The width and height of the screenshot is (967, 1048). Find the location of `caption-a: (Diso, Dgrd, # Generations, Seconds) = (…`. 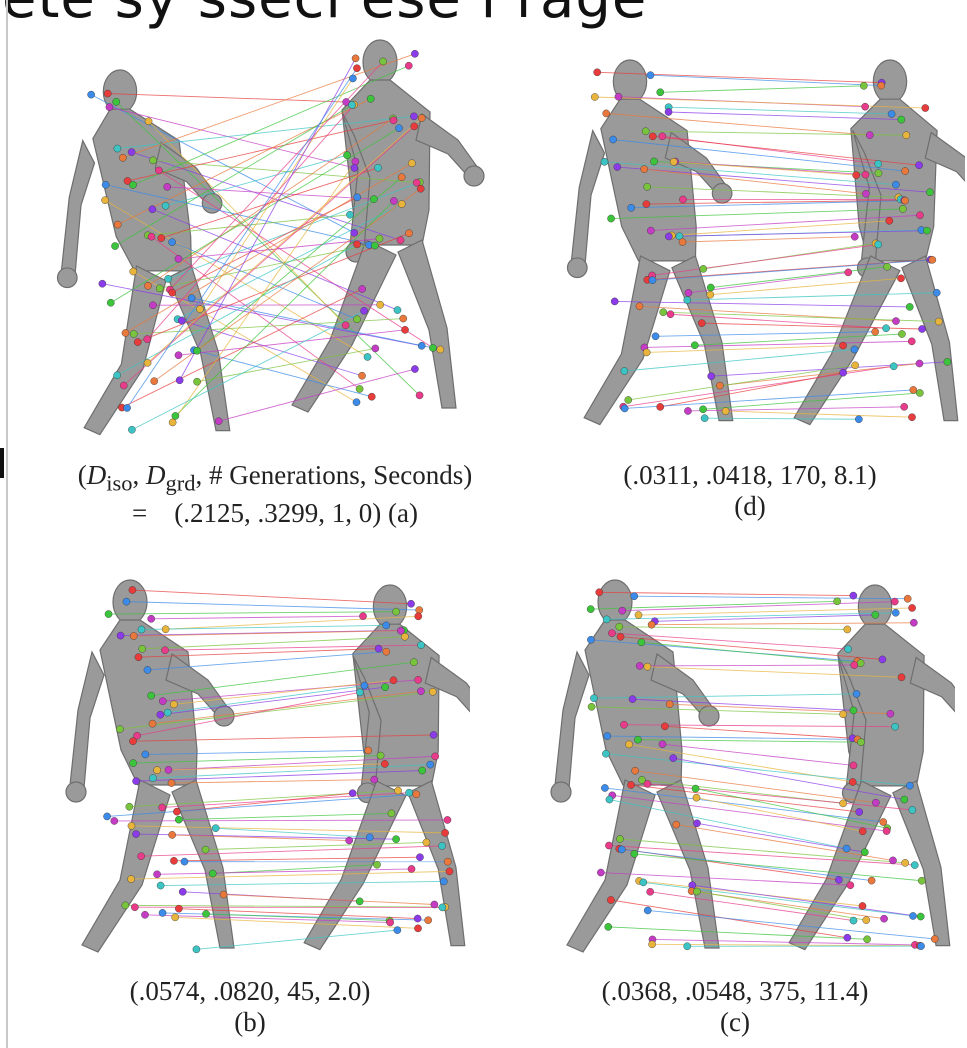

caption-a: (Diso, Dgrd, # Generations, Seconds) = (… is located at coordinates (275, 494).